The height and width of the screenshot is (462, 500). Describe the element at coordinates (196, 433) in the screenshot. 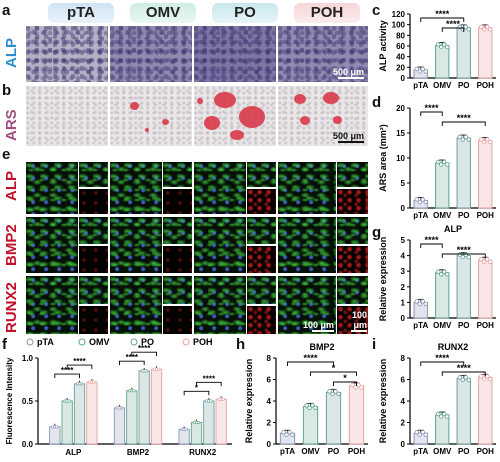

I see `bar-runx2-omv` at that location.